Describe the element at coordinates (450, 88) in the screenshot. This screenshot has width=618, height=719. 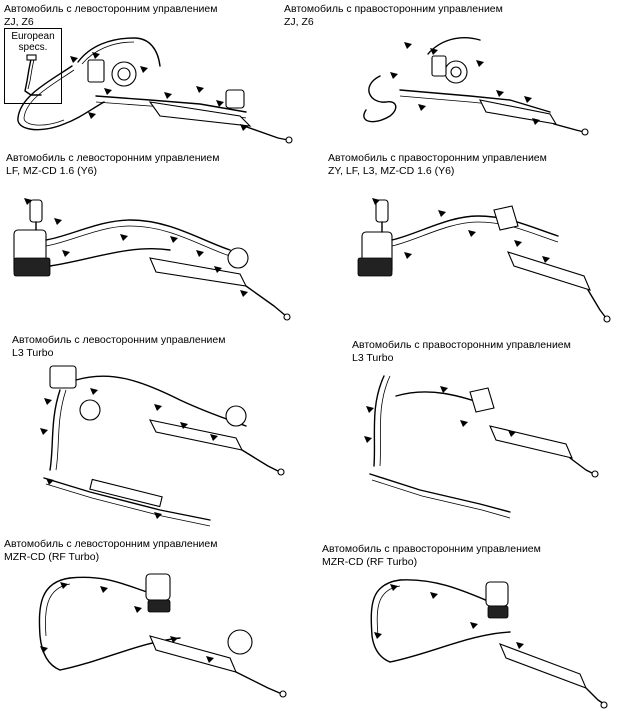
I see `diagram-rhd-zj-z6` at that location.